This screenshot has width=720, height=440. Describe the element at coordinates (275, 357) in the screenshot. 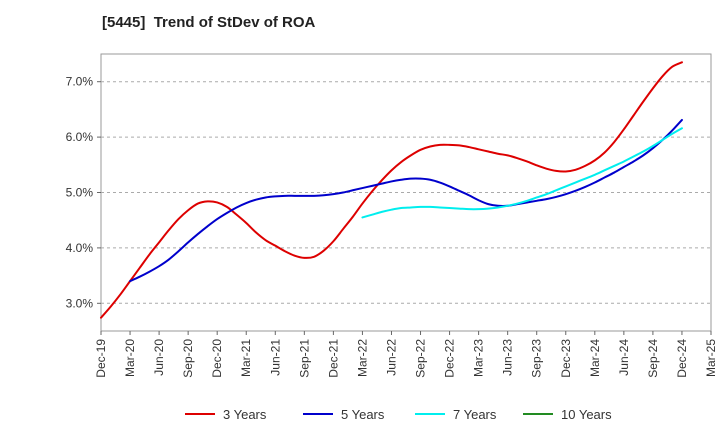

I see `x-tick-label: Jun-21` at that location.